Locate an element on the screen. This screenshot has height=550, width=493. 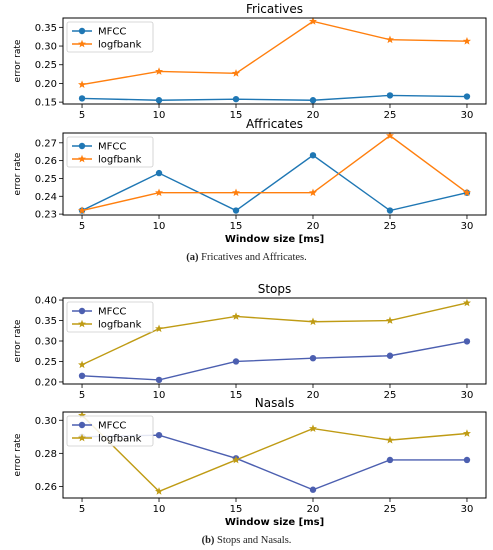
caption-a-label: (a) is located at coordinates (192, 257).